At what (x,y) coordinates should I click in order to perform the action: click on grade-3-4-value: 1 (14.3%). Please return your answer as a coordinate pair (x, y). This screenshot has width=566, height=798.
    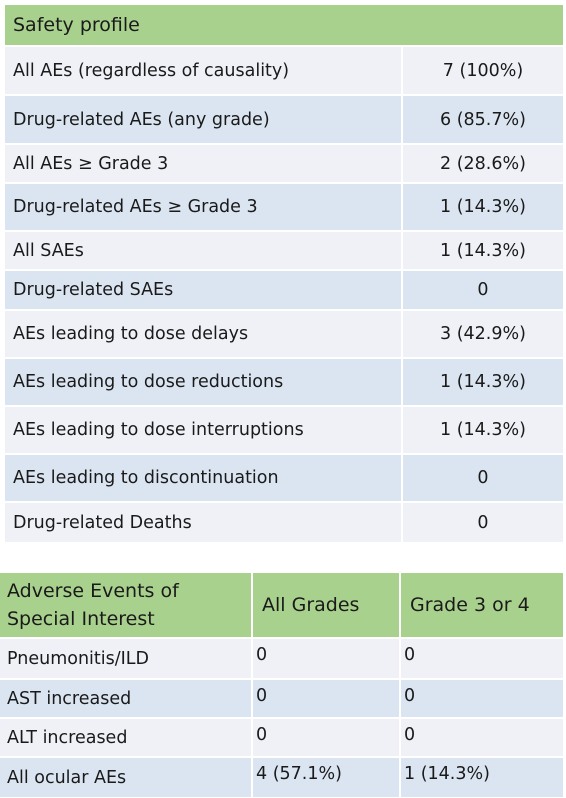
    Looking at the image, I should click on (481, 776).